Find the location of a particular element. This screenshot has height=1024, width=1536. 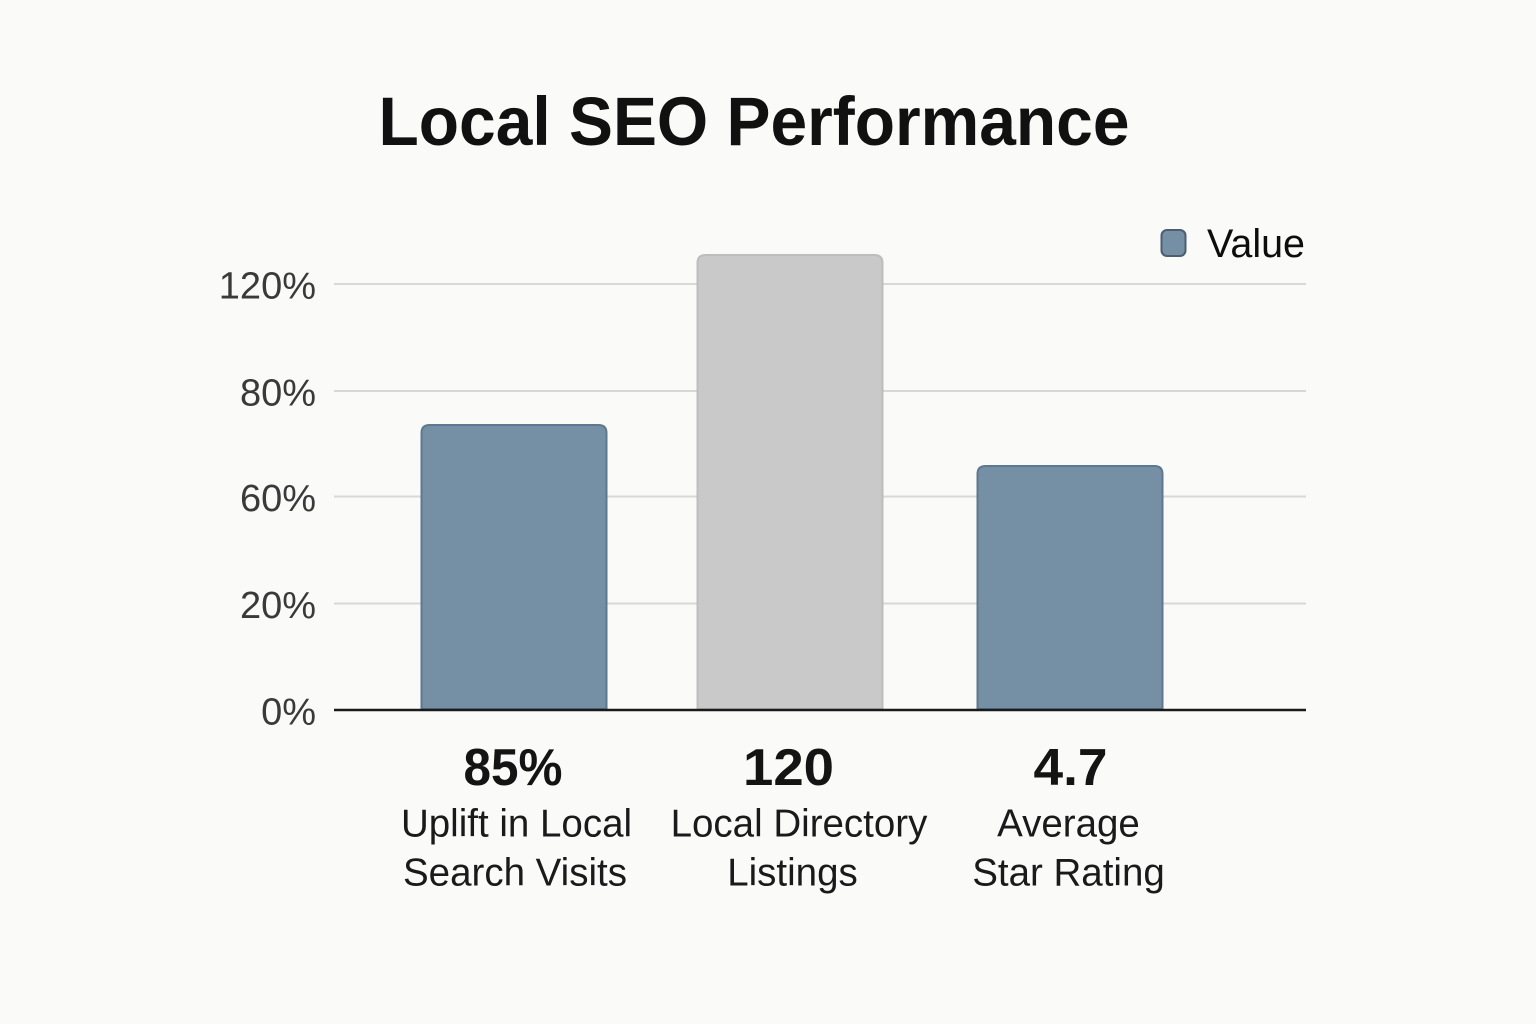

svg-text: 85% is located at coordinates (513, 768).